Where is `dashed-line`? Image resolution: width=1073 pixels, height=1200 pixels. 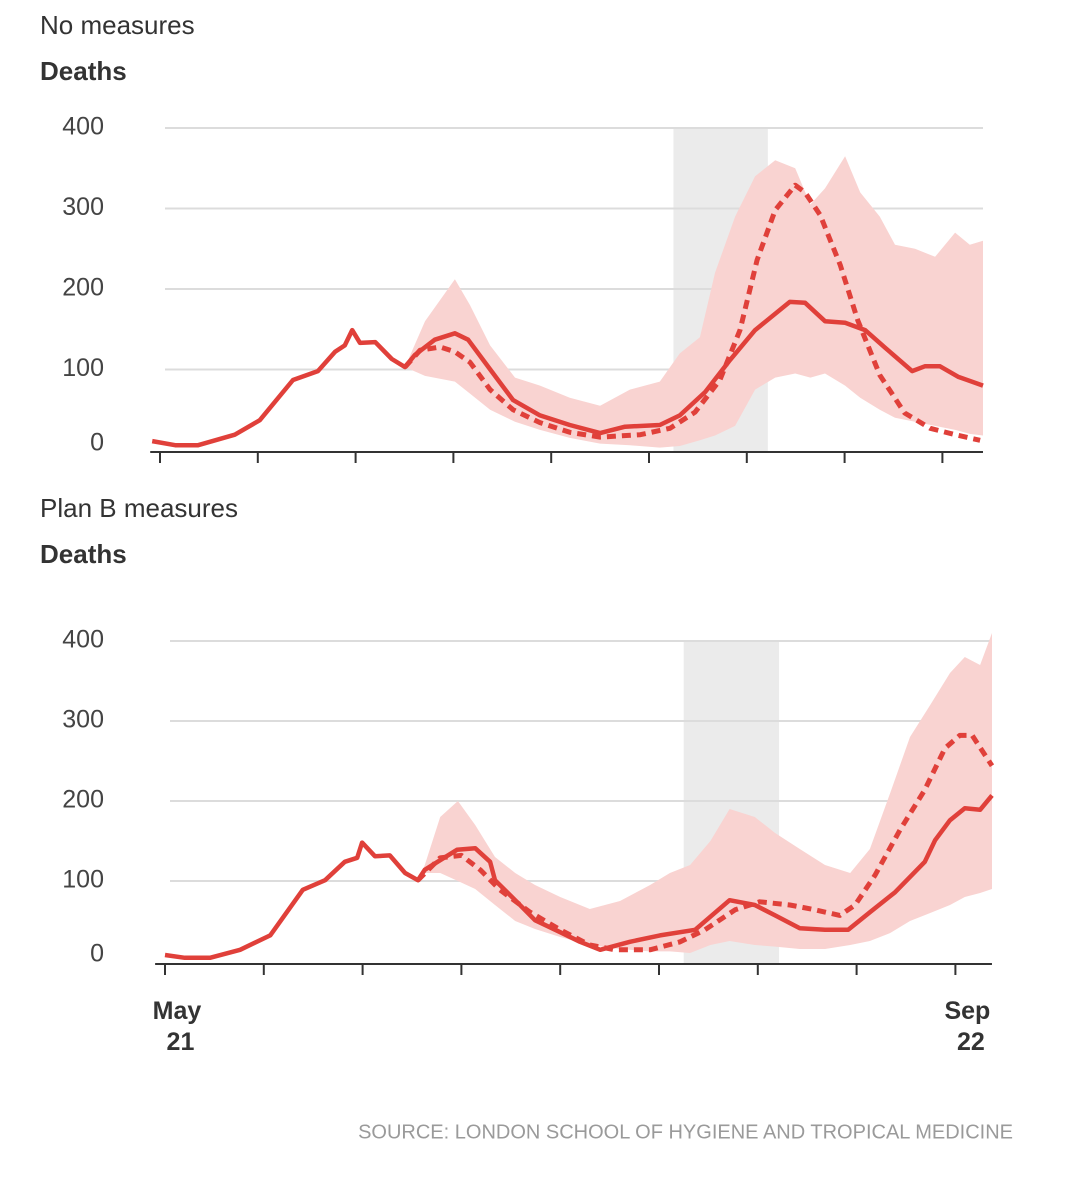
dashed-line is located at coordinates (705, 842).